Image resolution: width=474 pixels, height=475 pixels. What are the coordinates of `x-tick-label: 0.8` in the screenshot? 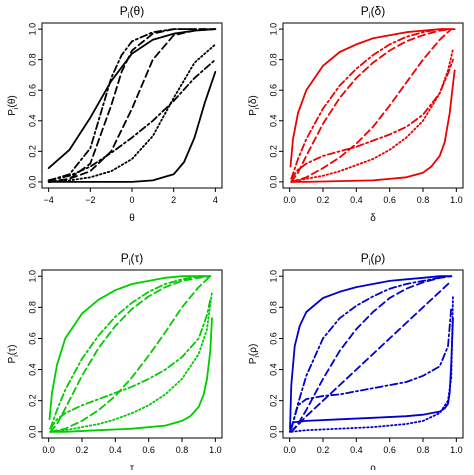 It's located at (423, 200).